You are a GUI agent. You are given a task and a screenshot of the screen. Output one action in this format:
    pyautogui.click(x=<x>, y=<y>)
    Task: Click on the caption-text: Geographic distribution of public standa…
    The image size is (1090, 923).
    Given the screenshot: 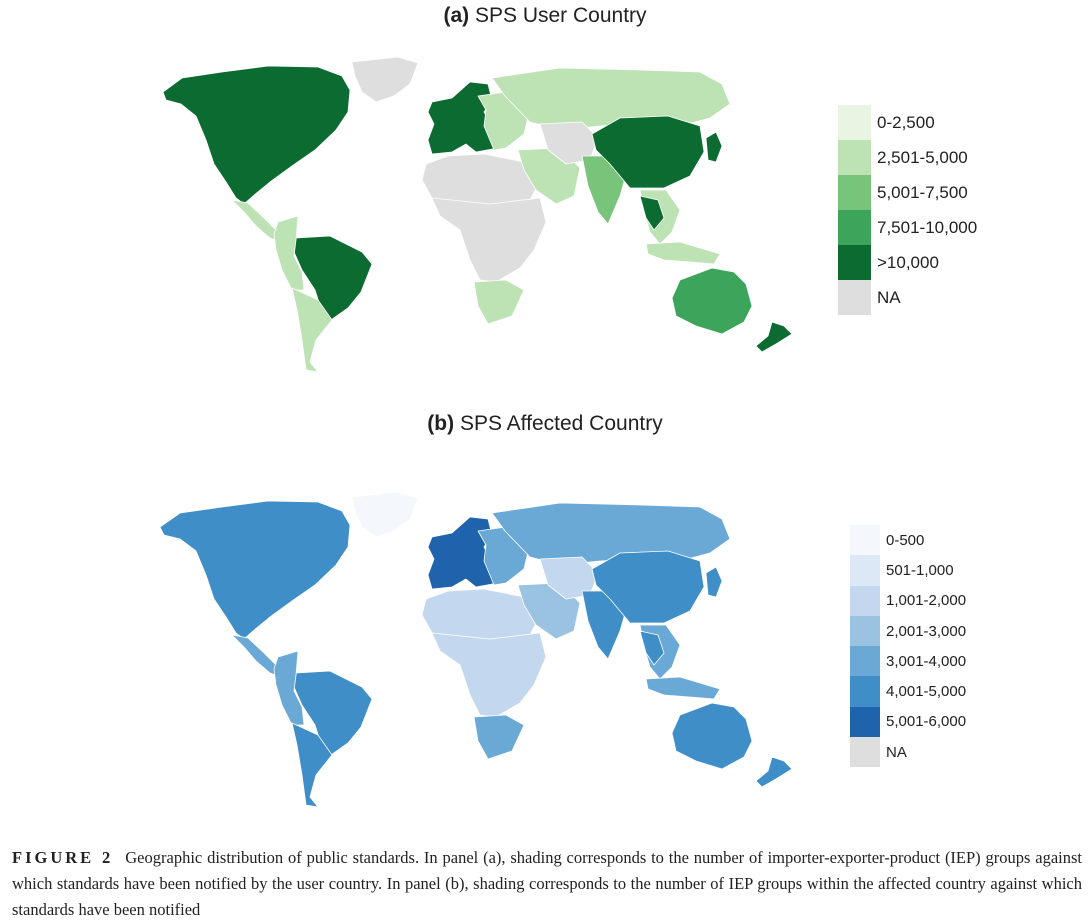 What is the action you would take?
    pyautogui.click(x=547, y=883)
    